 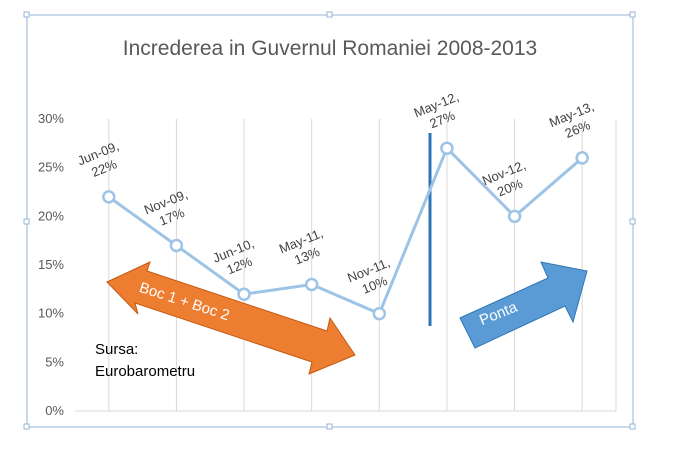 What do you see at coordinates (51, 215) in the screenshot?
I see `y-tick-label: 20%` at bounding box center [51, 215].